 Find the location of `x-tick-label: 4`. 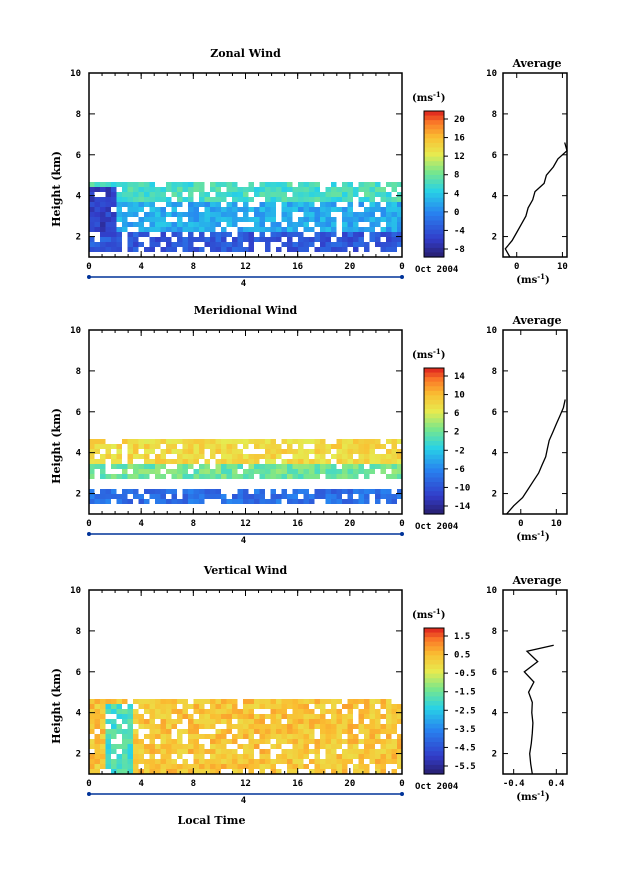

x-tick-label: 4 is located at coordinates (141, 267).